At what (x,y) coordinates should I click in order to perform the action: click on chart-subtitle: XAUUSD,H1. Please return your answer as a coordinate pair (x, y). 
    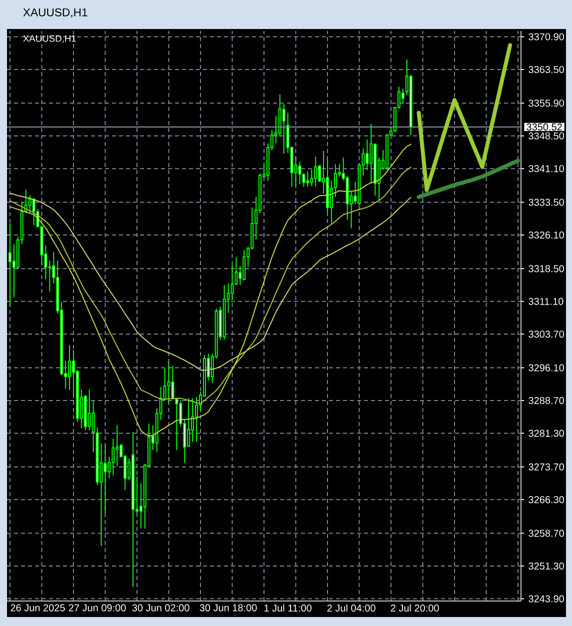
    Looking at the image, I should click on (49, 39).